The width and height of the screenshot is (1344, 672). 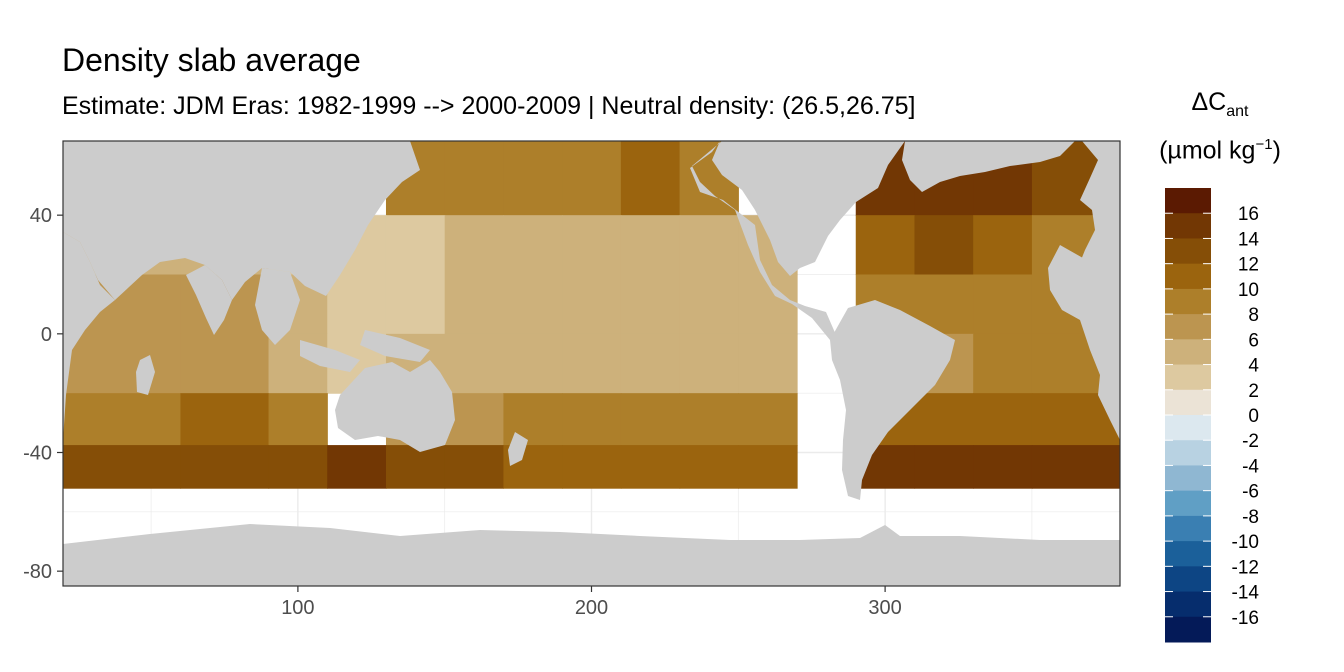 I want to click on legend-title: ΔCant, so click(x=1220, y=104).